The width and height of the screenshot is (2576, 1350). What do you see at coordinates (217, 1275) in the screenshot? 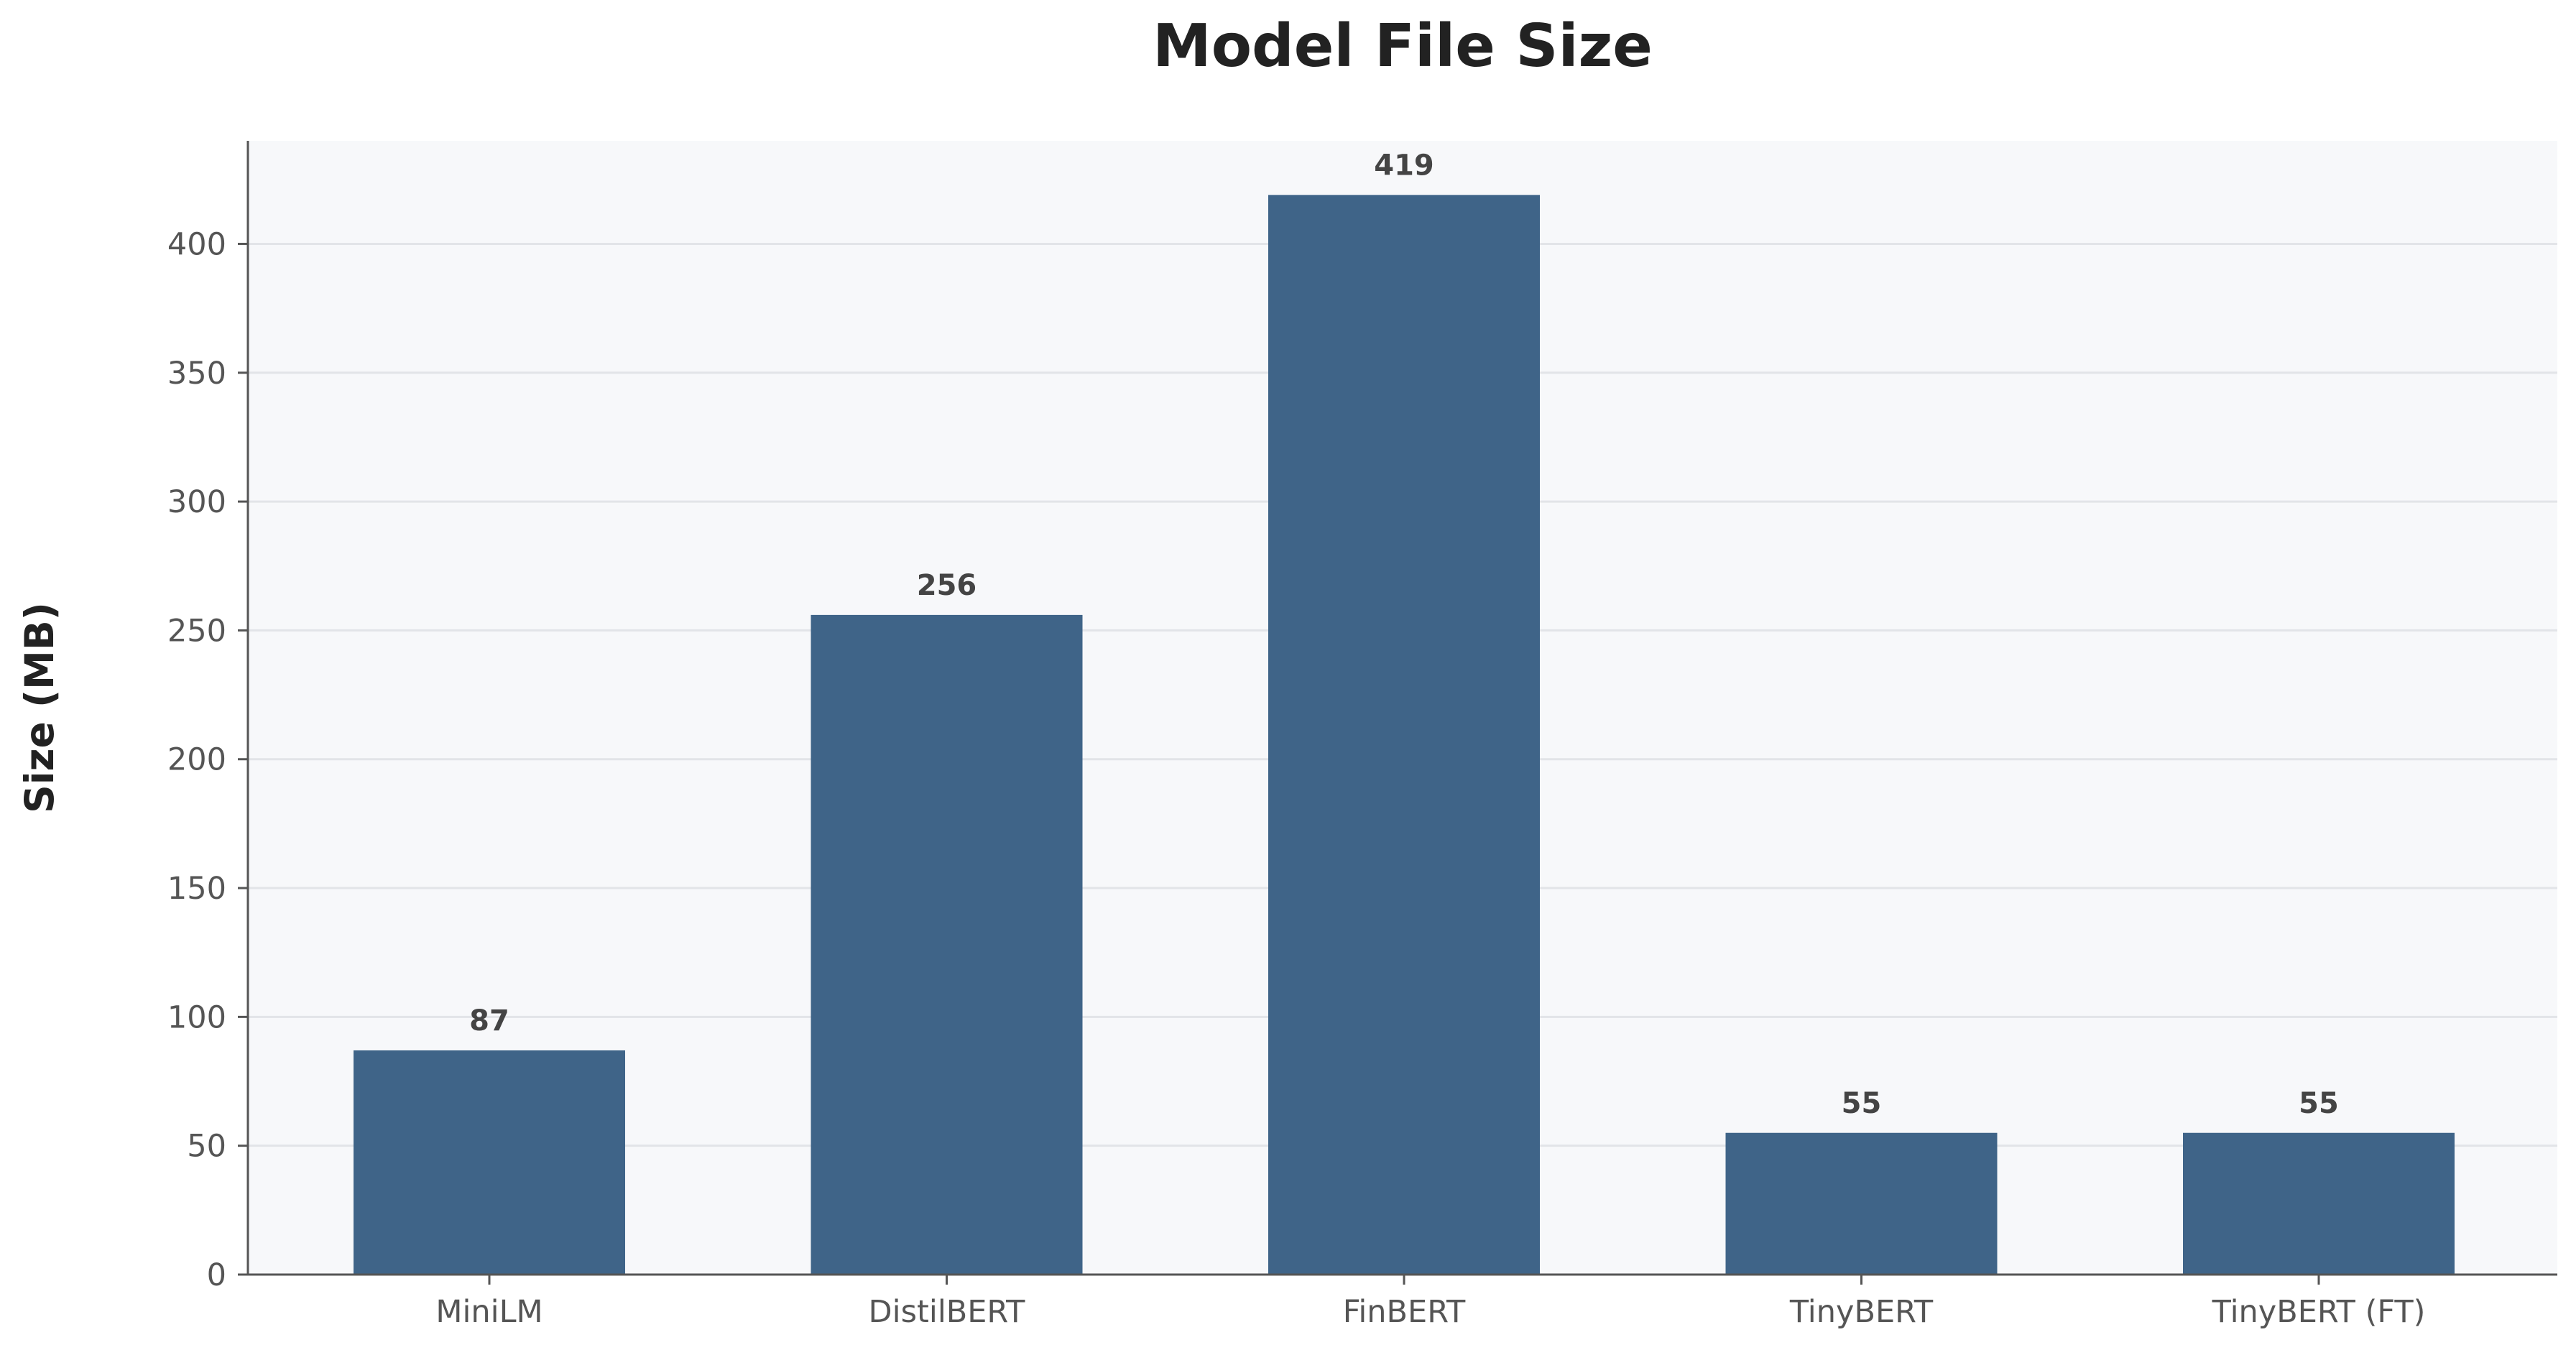
I see `y-tick-label: 0` at bounding box center [217, 1275].